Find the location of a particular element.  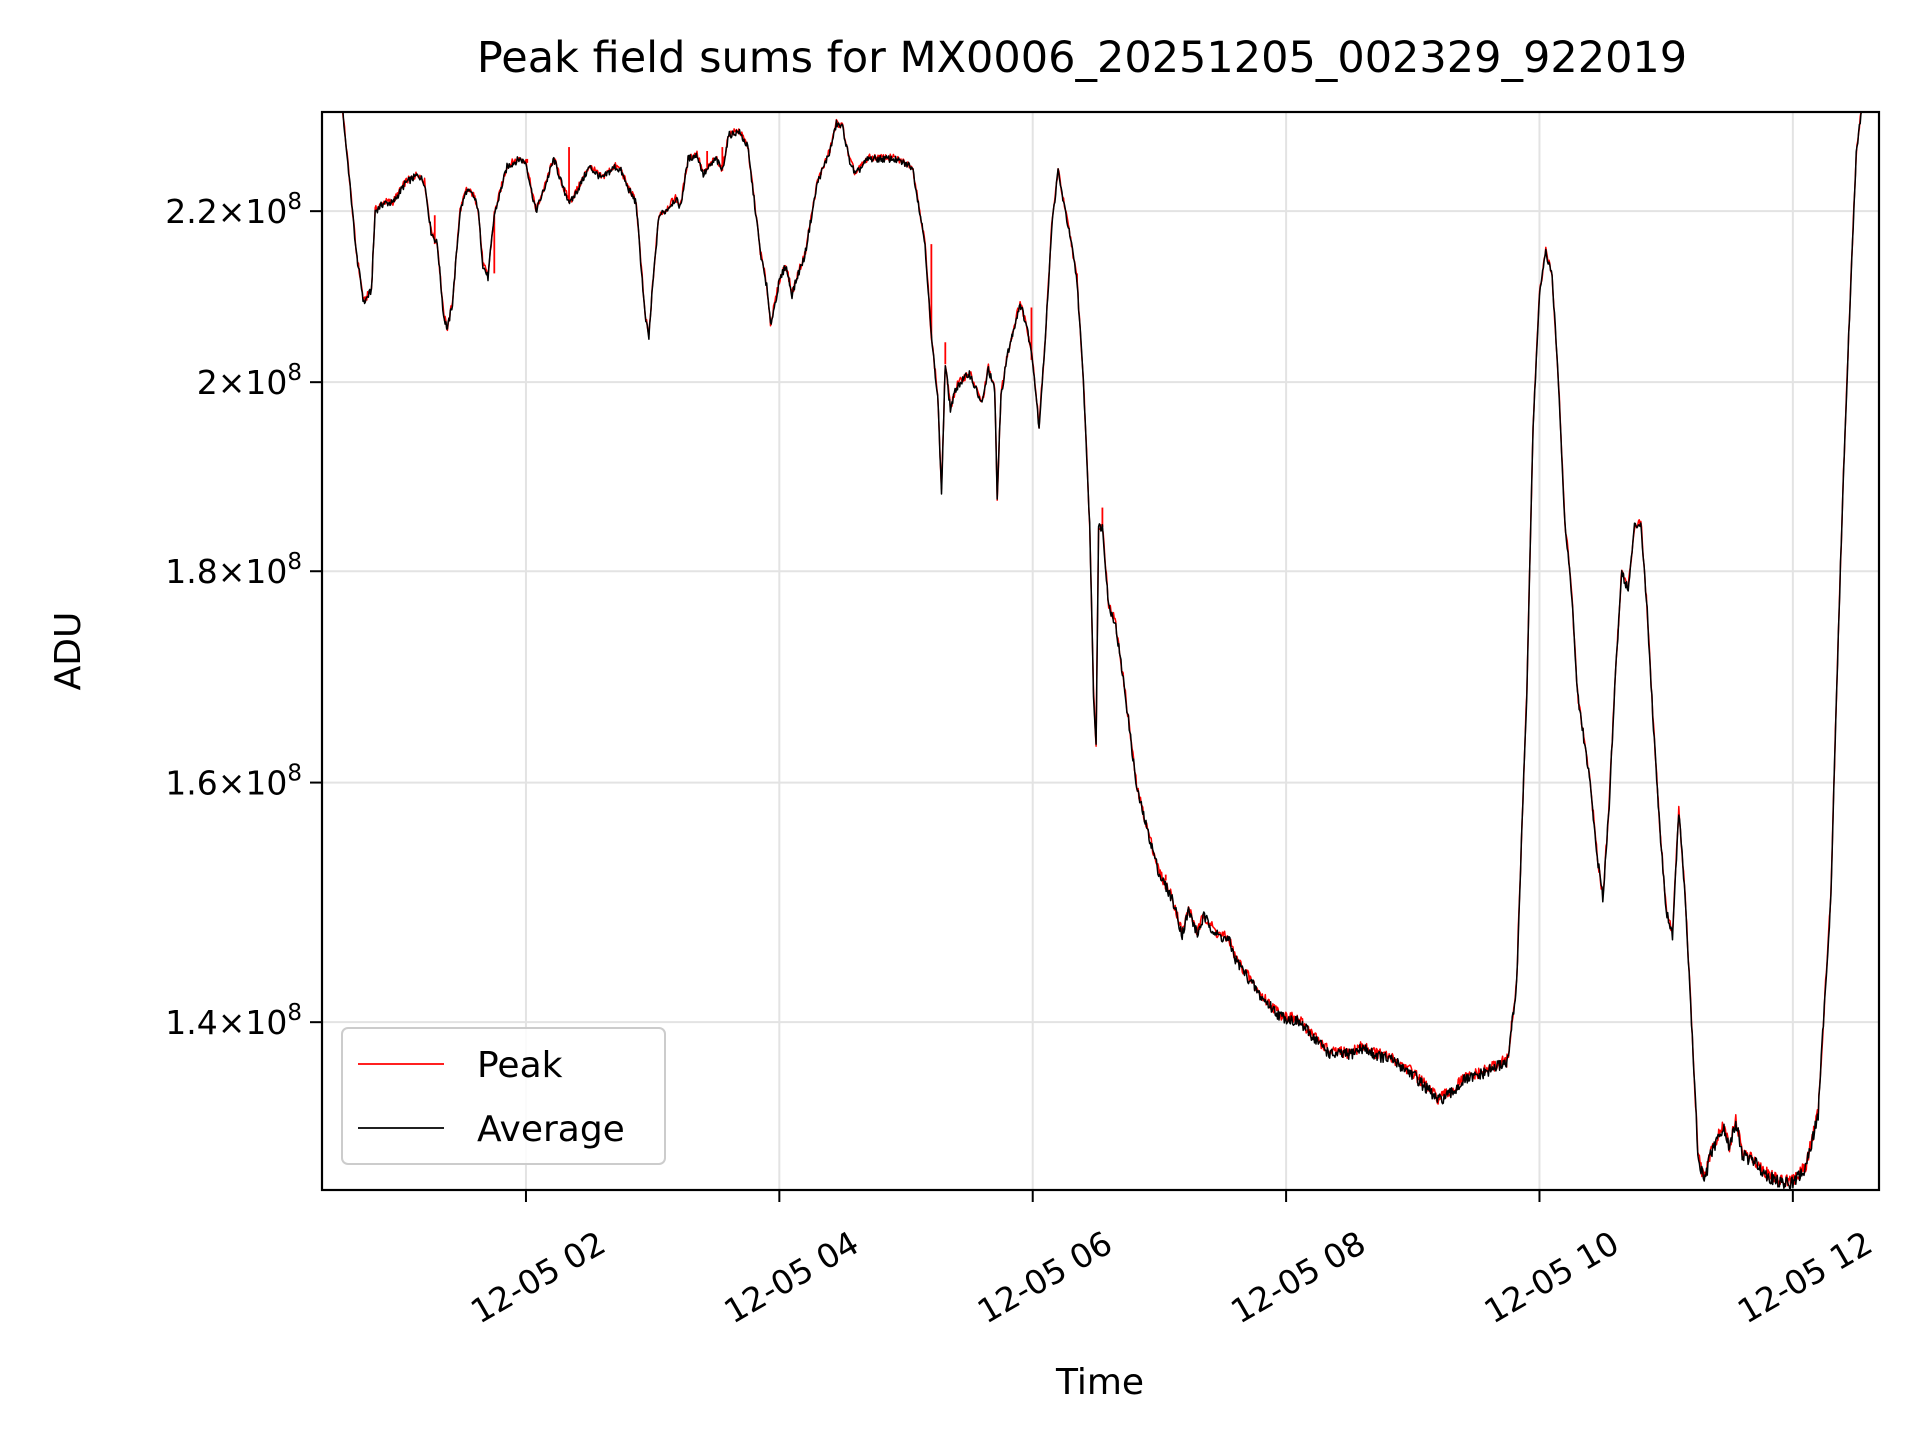

x-axis-title: Time is located at coordinates (1099, 1382).